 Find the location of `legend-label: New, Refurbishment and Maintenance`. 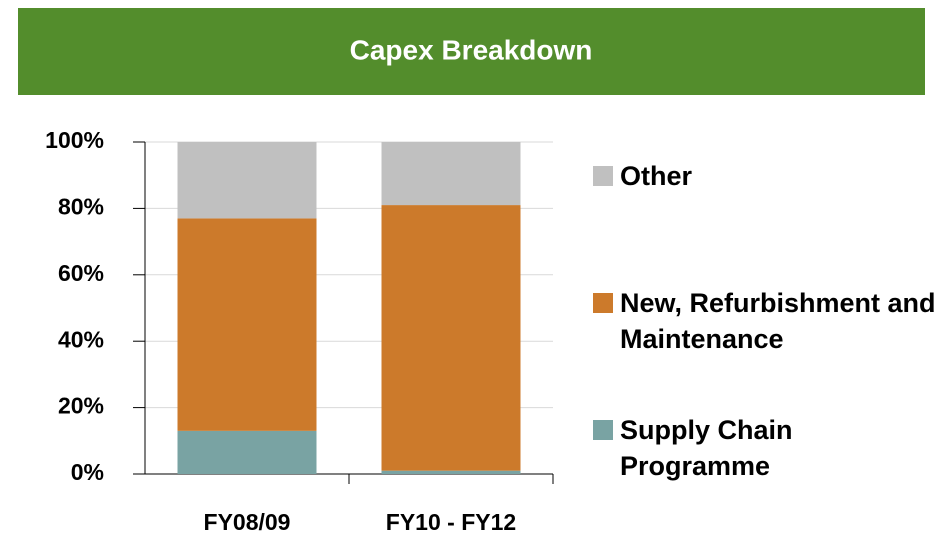

legend-label: New, Refurbishment and Maintenance is located at coordinates (778, 321).